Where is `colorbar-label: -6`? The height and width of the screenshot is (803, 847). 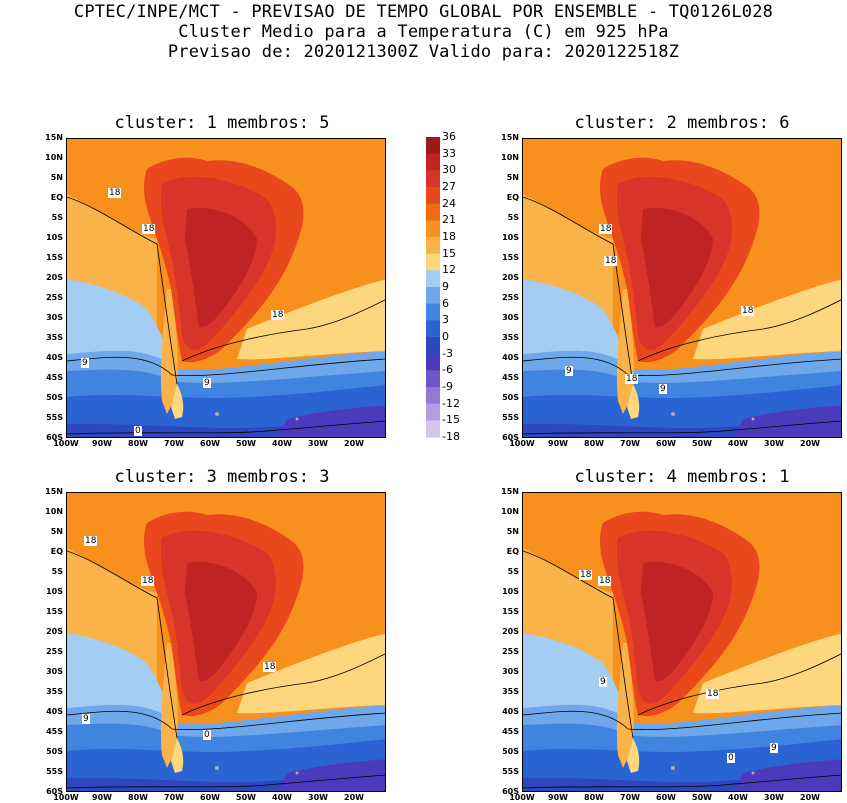
colorbar-label: -6 is located at coordinates (447, 370).